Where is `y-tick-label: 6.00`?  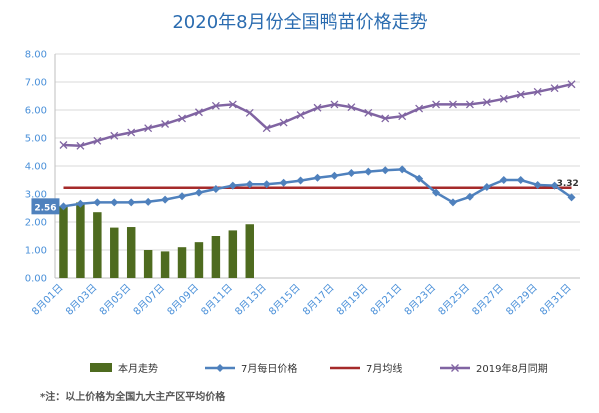
y-tick-label: 6.00 is located at coordinates (36, 111).